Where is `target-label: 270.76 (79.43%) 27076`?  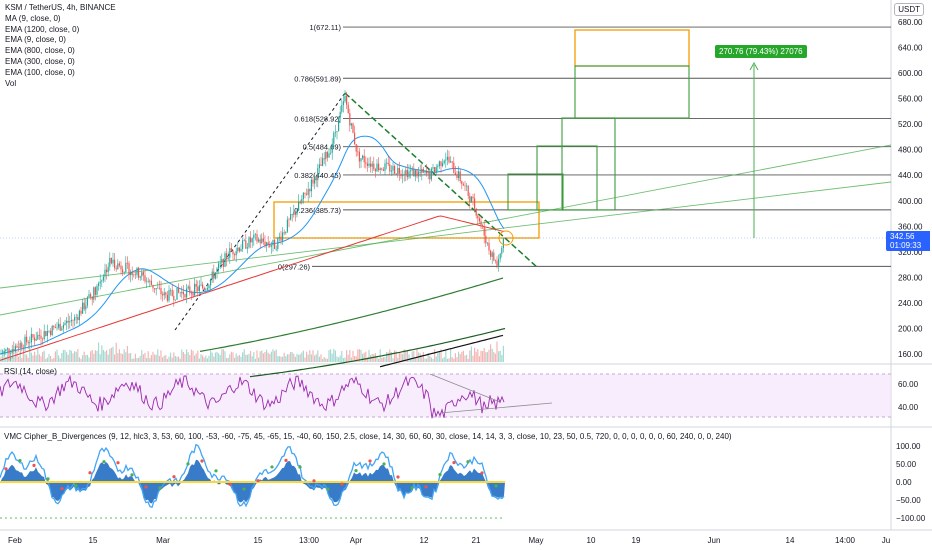 target-label: 270.76 (79.43%) 27076 is located at coordinates (761, 51).